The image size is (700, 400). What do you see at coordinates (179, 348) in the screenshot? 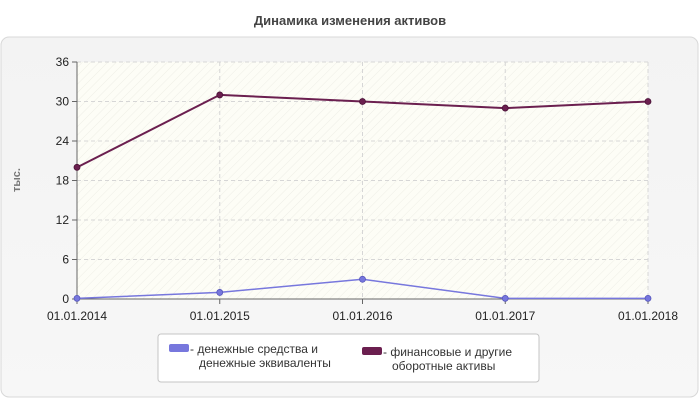
I see `legend-swatch-cash` at bounding box center [179, 348].